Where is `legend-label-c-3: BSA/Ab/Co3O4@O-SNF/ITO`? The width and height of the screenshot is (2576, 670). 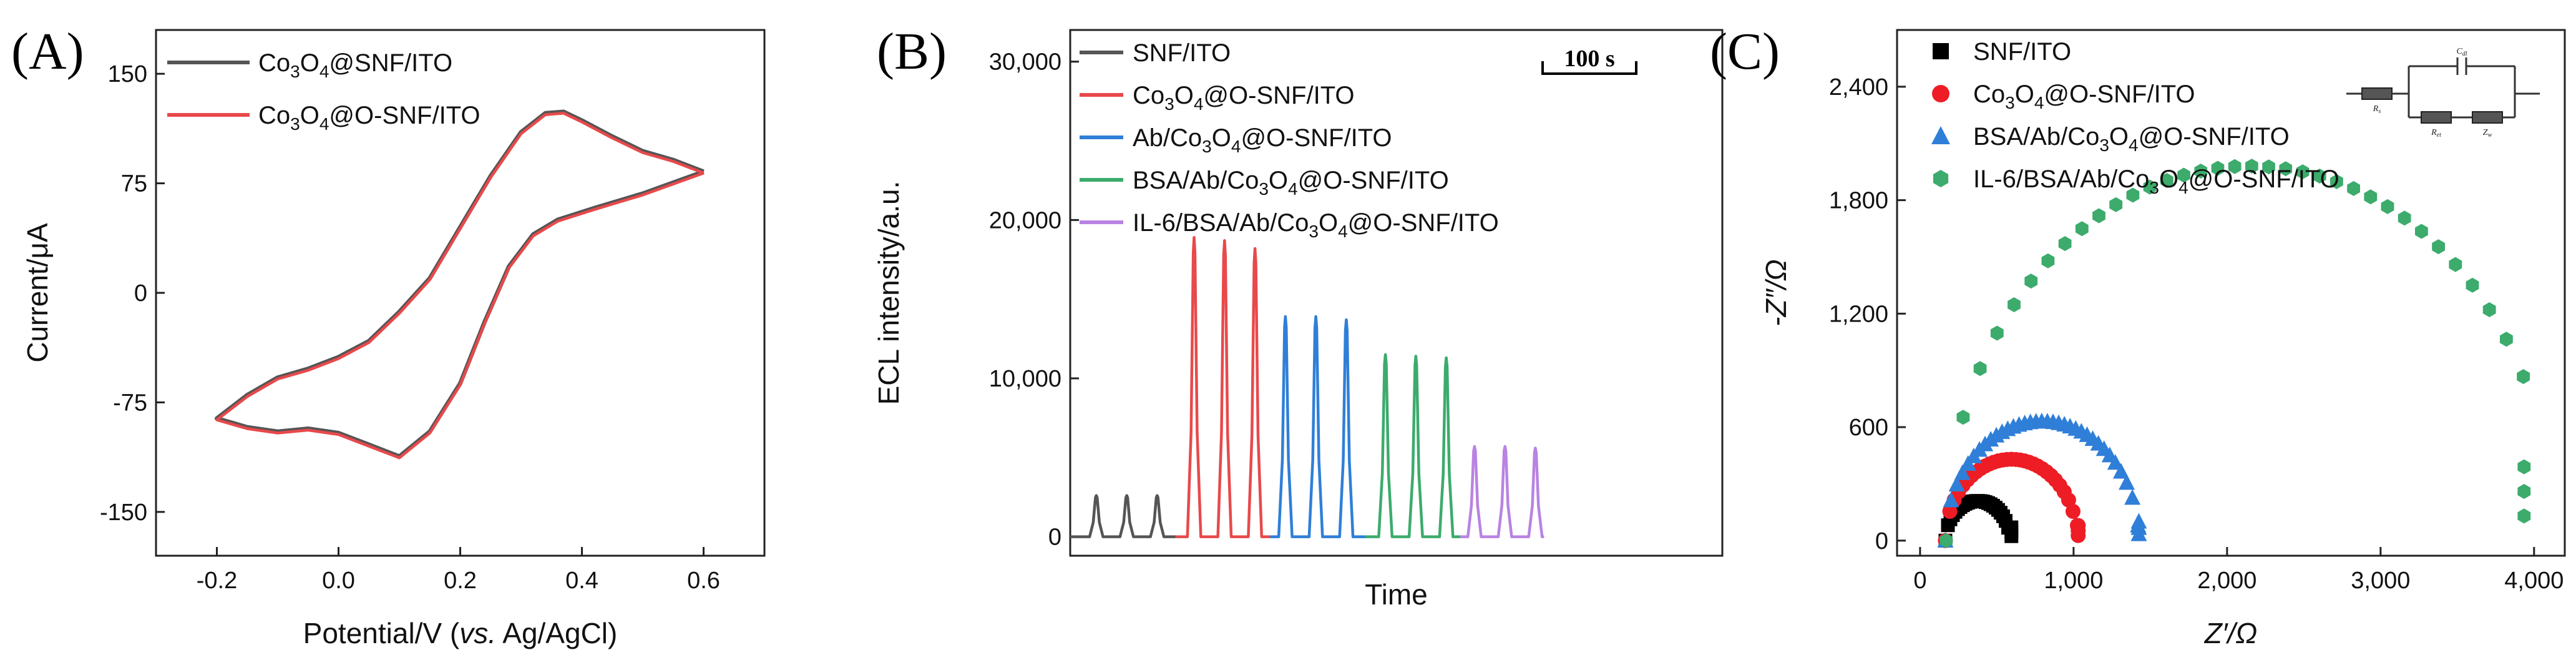 legend-label-c-3: BSA/Ab/Co3O4@O-SNF/ITO is located at coordinates (2131, 139).